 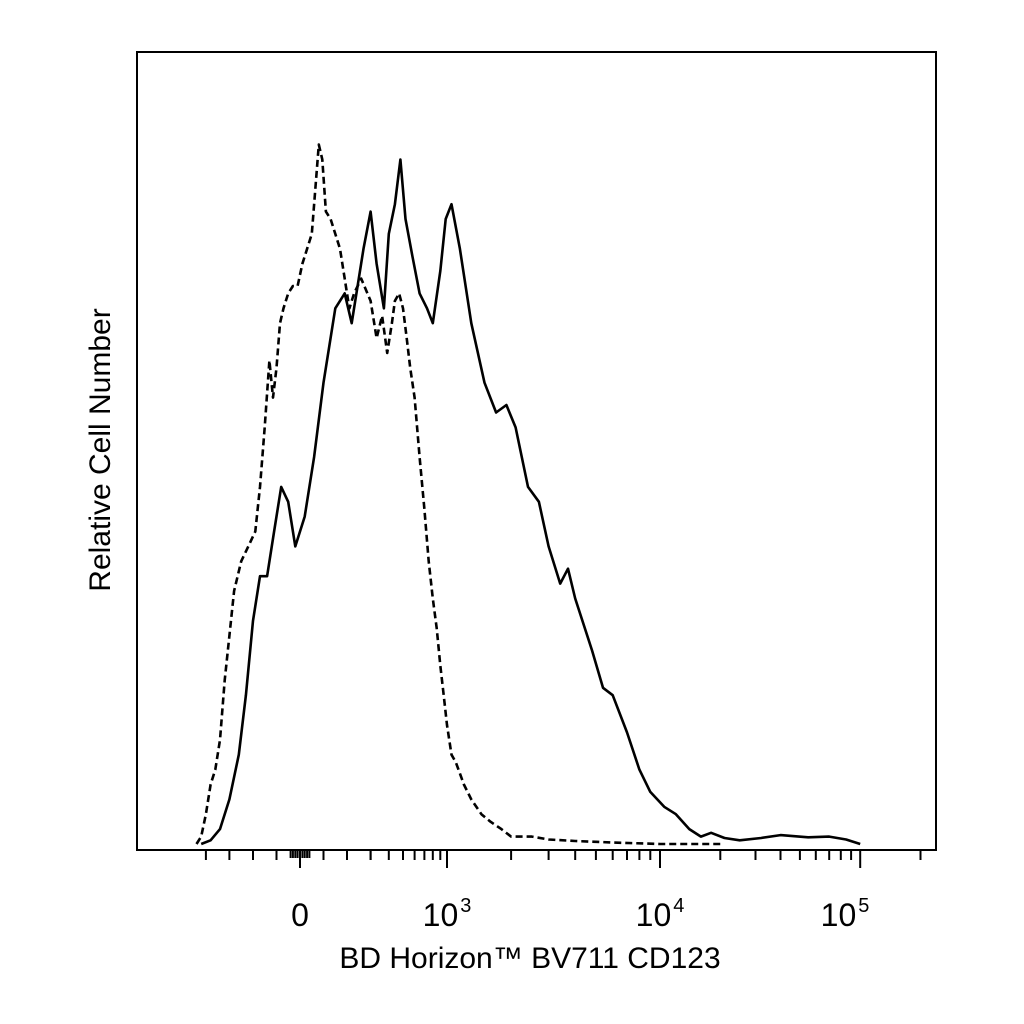 What do you see at coordinates (529, 958) in the screenshot?
I see `x-axis-title: BD Horizon™ BV711 CD123` at bounding box center [529, 958].